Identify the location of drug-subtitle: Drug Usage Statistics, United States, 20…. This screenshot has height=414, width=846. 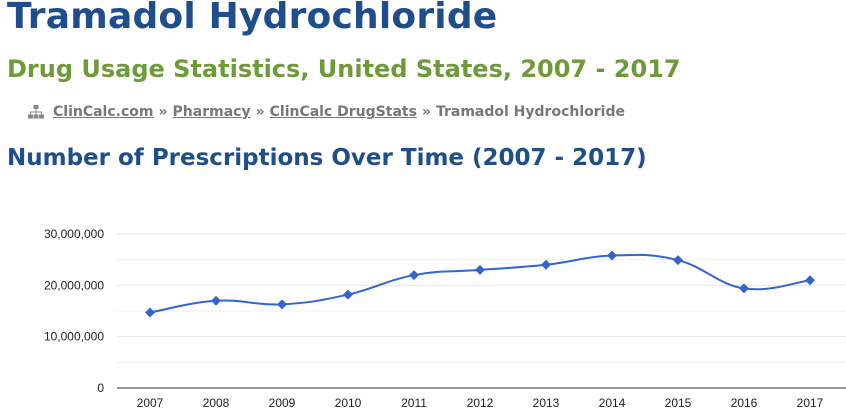
(344, 69).